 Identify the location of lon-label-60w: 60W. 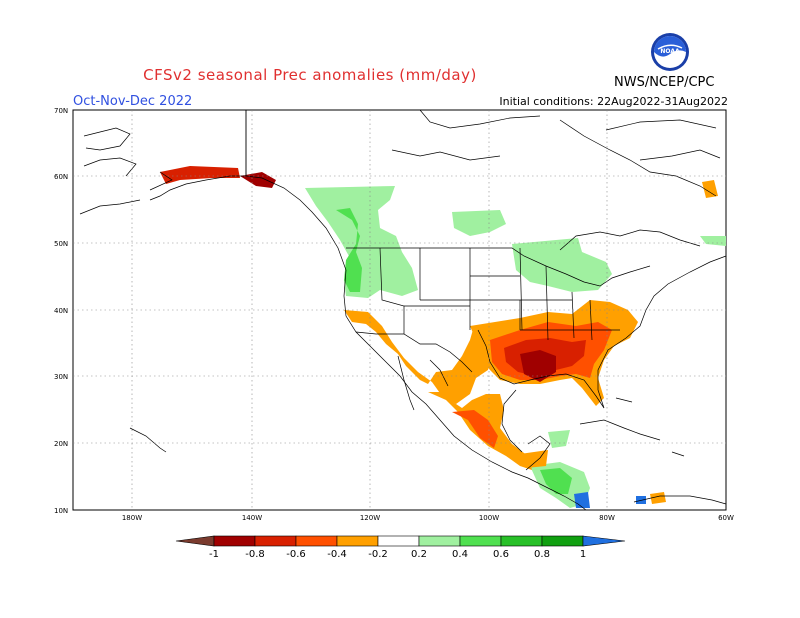
(726, 518).